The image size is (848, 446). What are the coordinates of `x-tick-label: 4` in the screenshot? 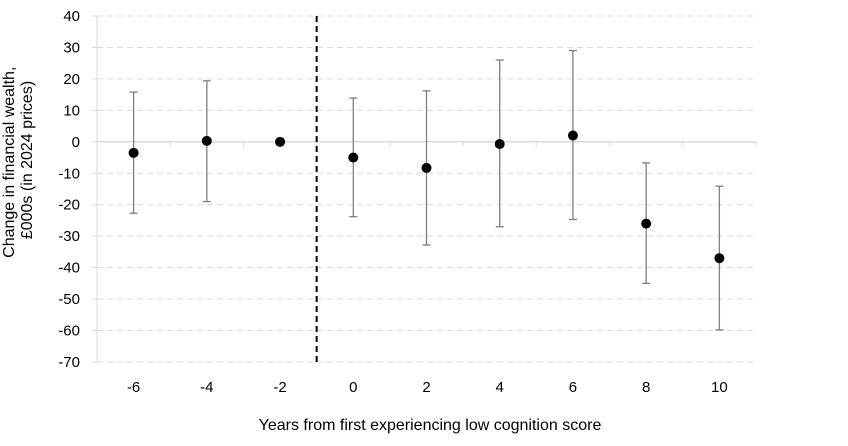 It's located at (500, 387).